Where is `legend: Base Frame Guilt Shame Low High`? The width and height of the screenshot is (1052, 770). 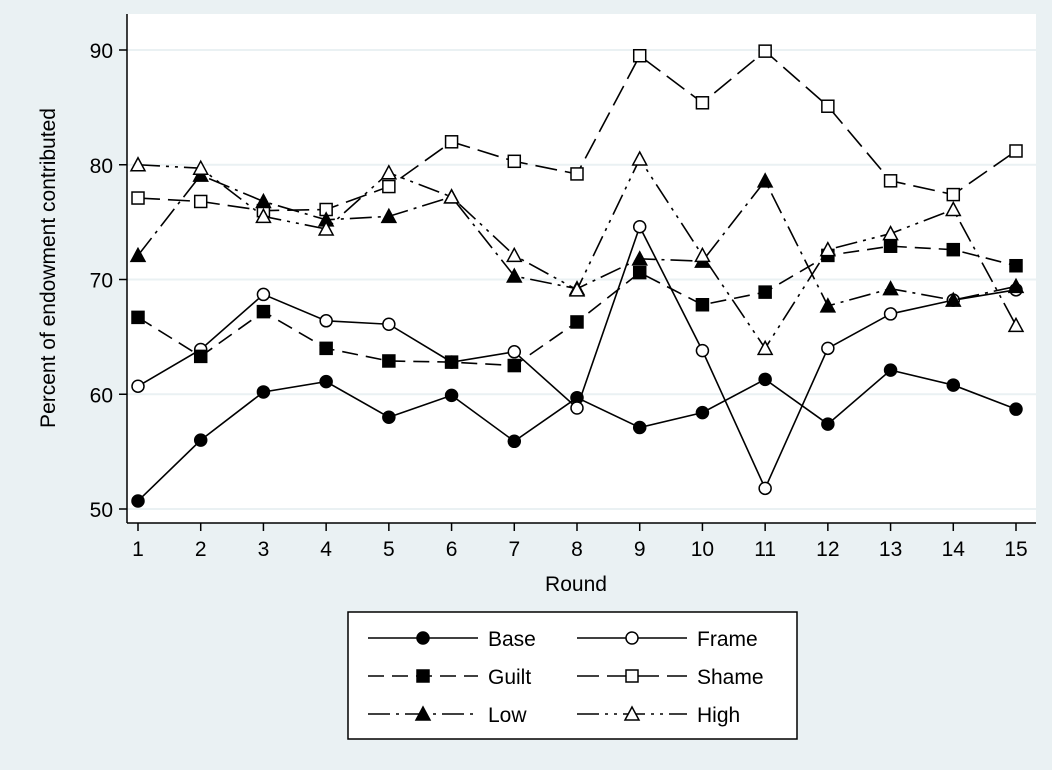
legend: Base Frame Guilt Shame Low High is located at coordinates (566, 677).